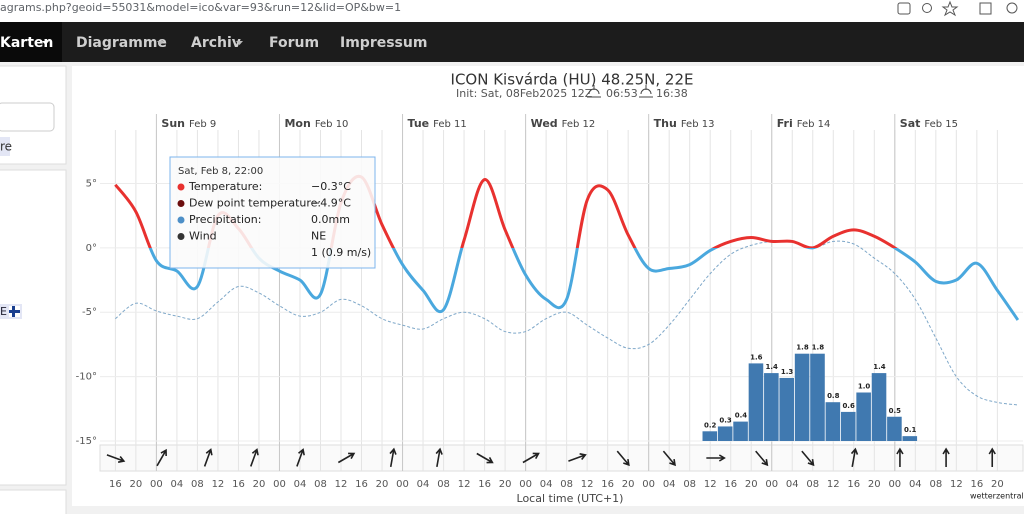  I want to click on day-name: Mon, so click(297, 123).